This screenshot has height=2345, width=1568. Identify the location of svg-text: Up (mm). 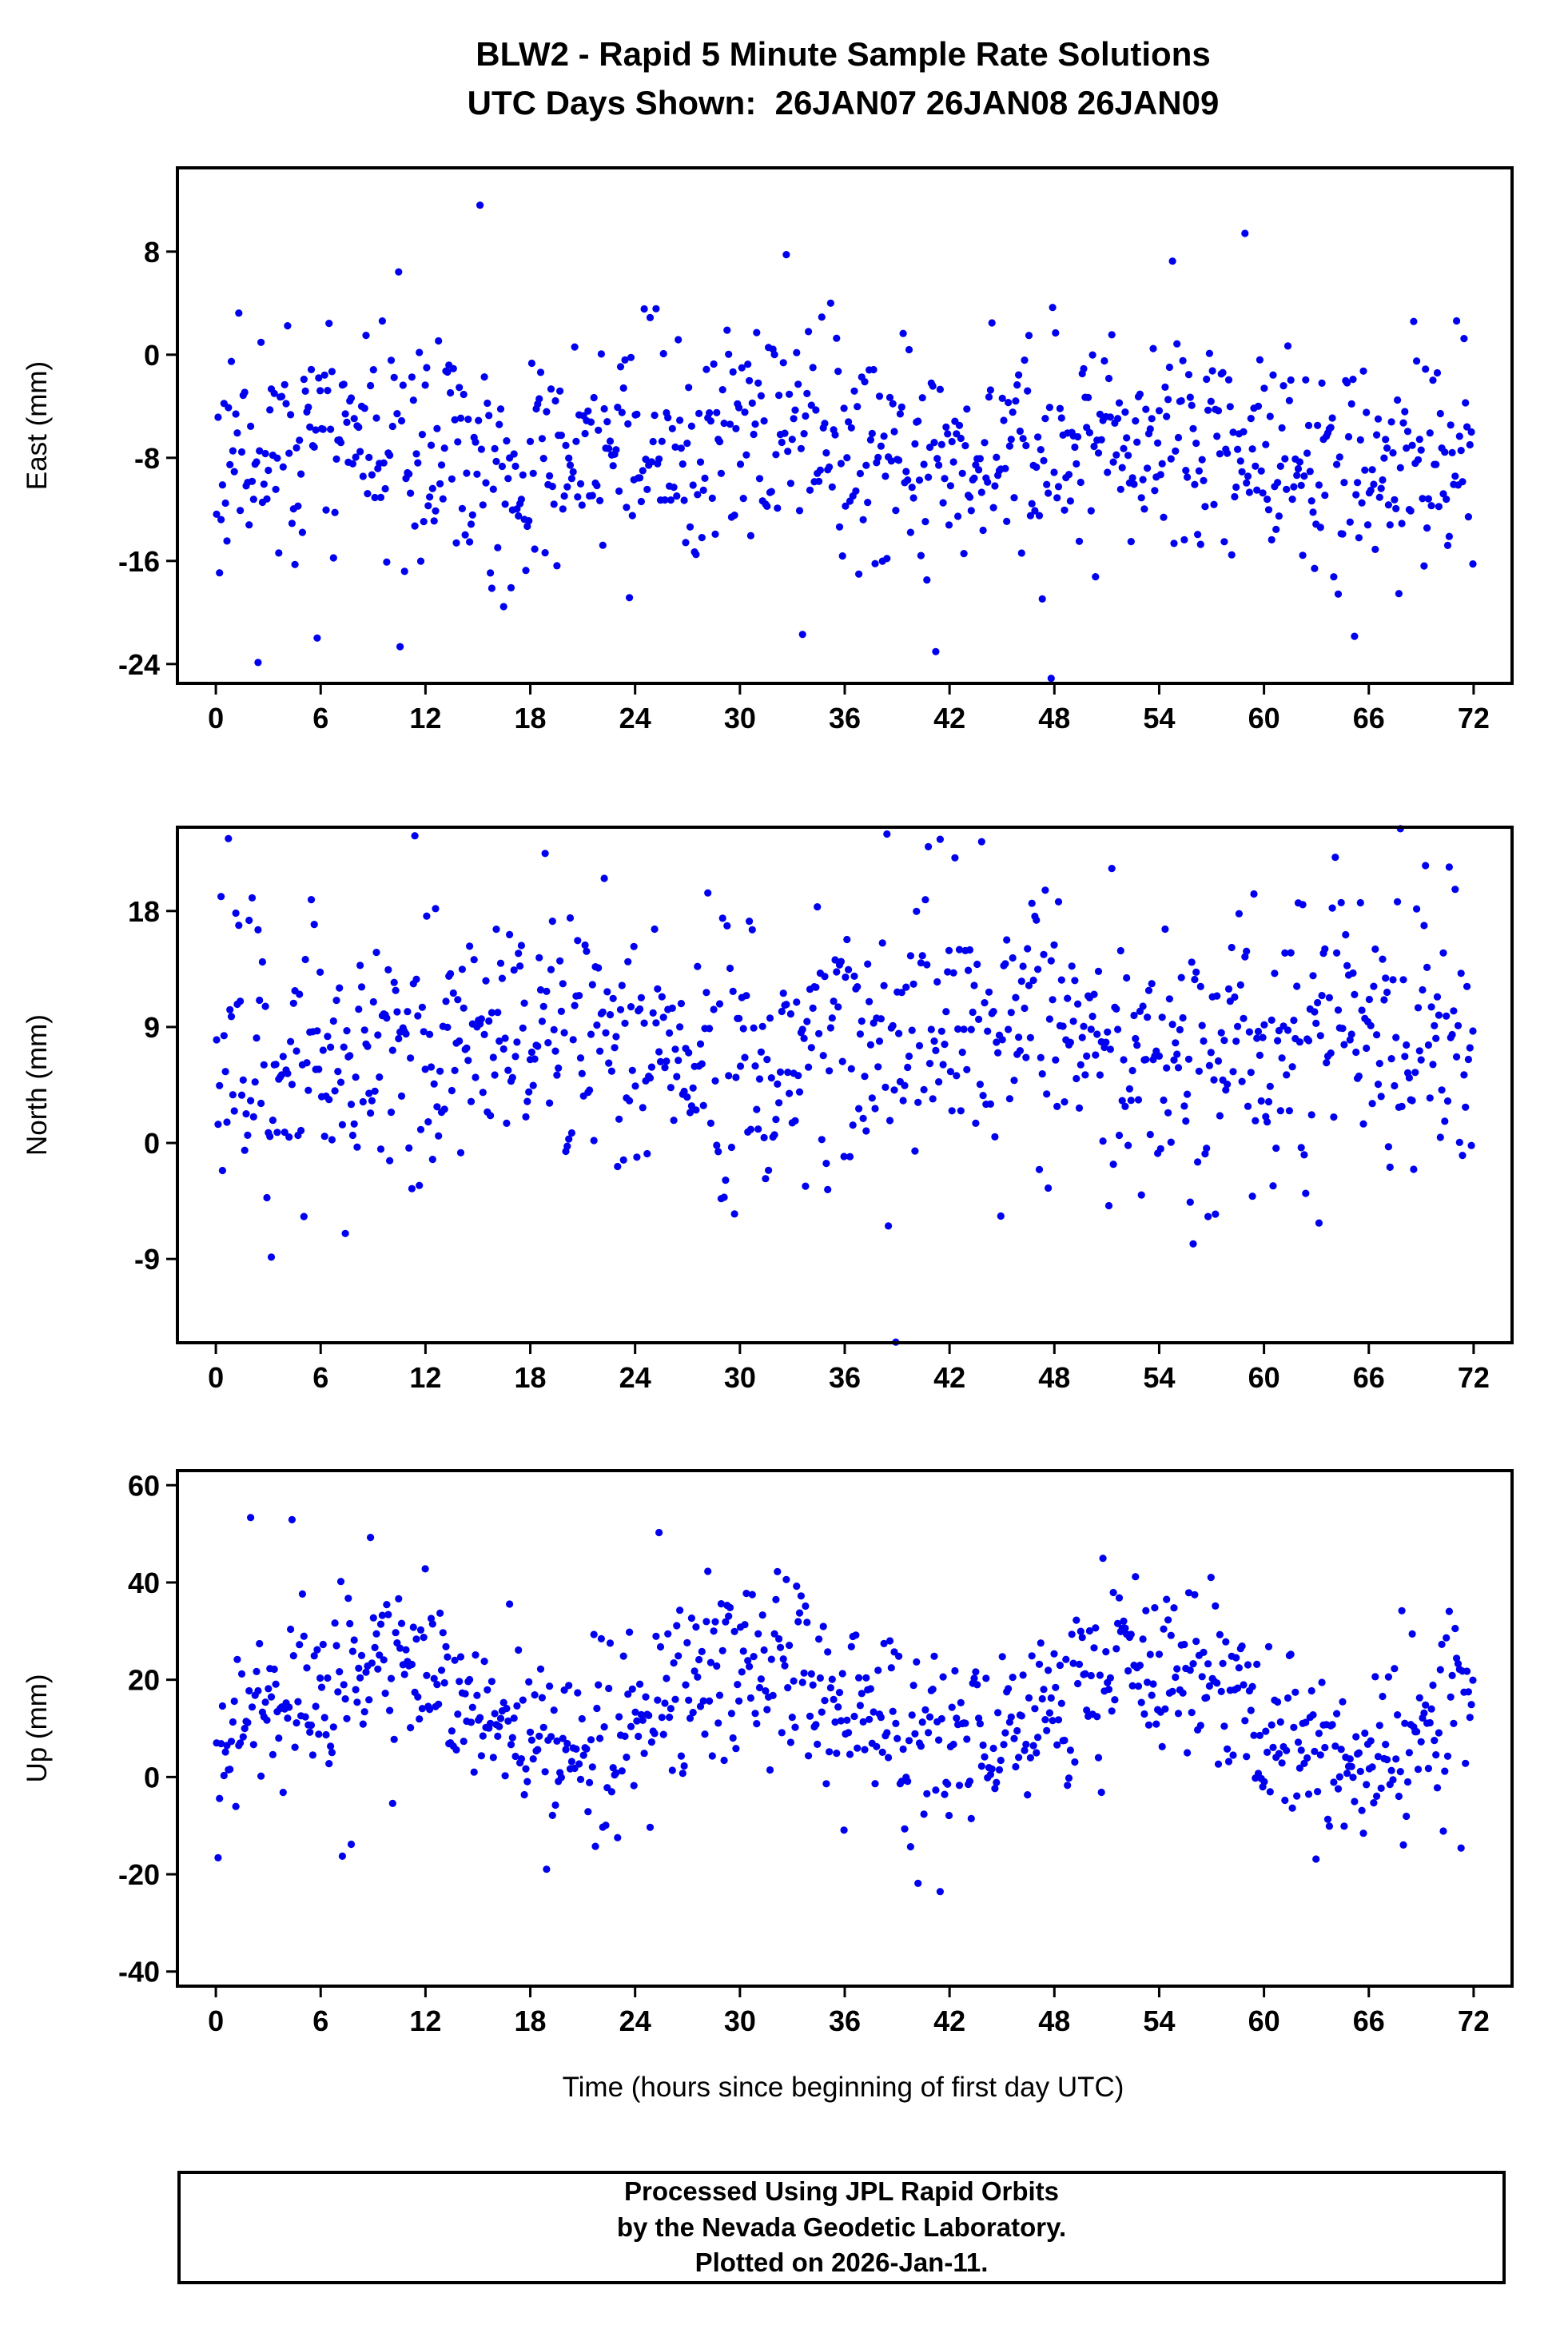
(37, 1728).